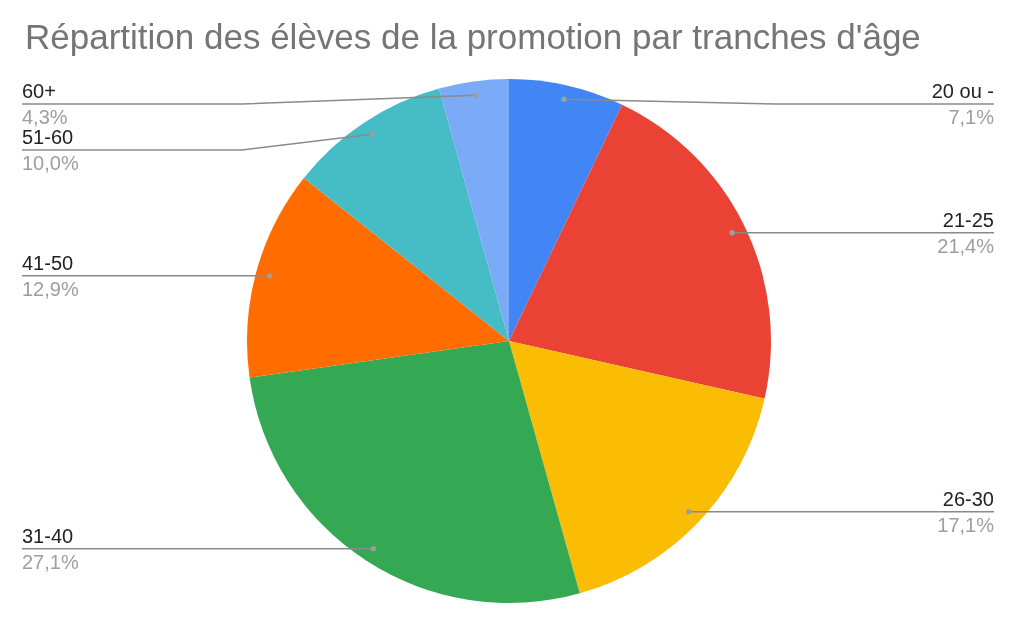  What do you see at coordinates (962, 91) in the screenshot?
I see `slice-label: 20 ou -` at bounding box center [962, 91].